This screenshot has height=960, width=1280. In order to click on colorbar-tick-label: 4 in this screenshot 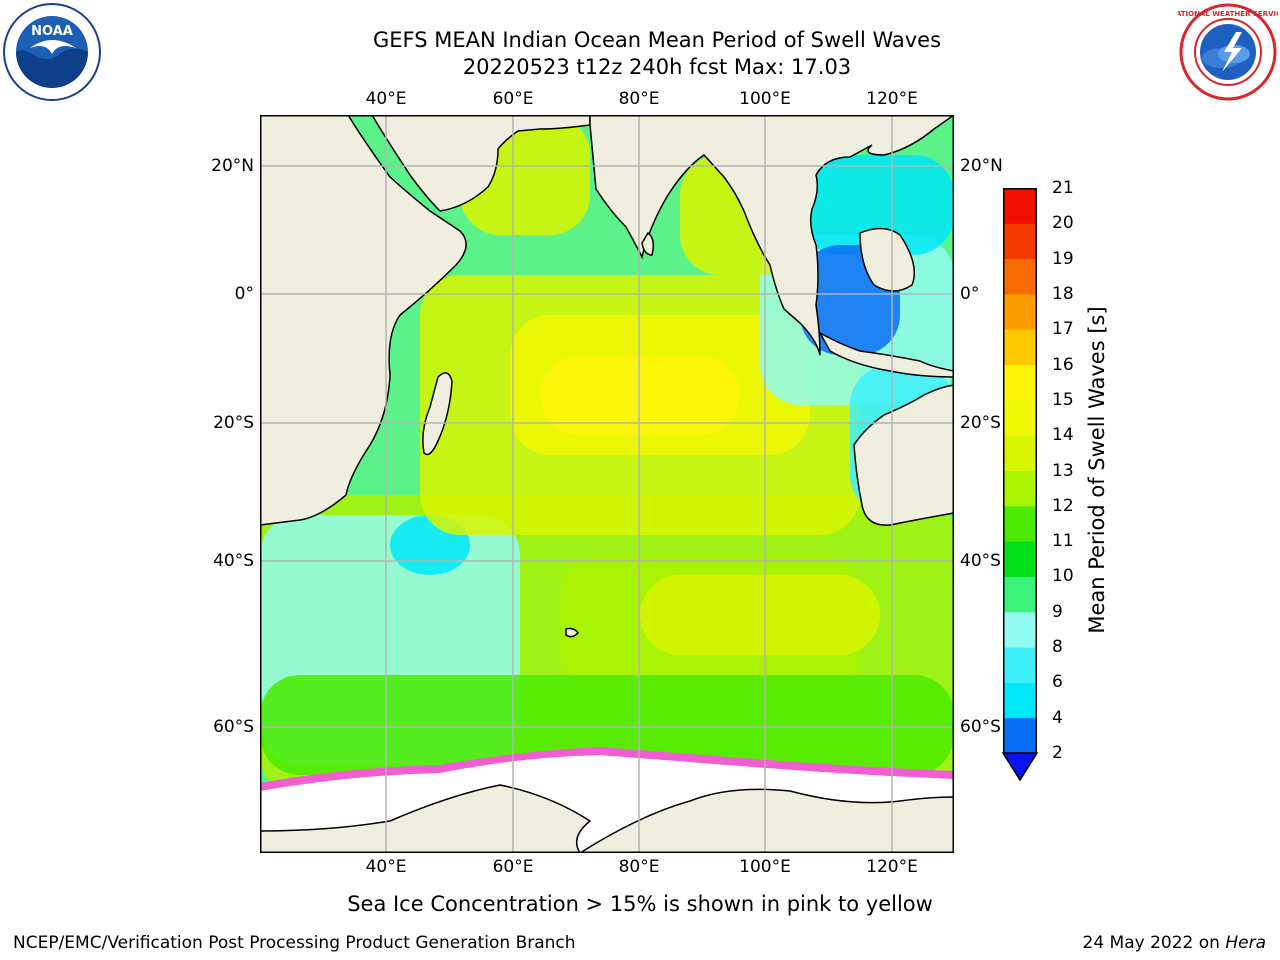, I will do `click(1057, 717)`.